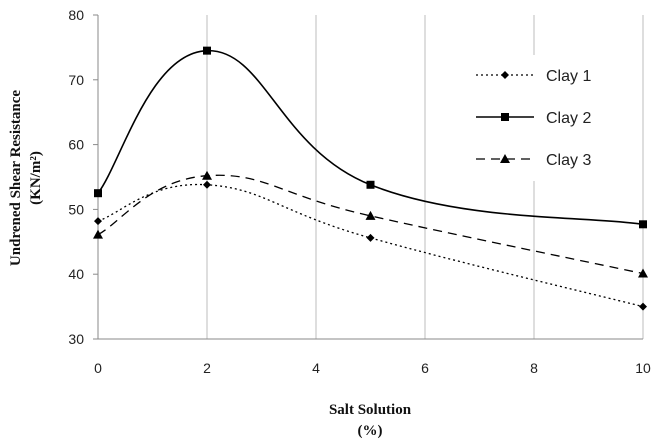 This screenshot has width=654, height=443. I want to click on y-axis-title: Undrened Shear Resistance, so click(16, 178).